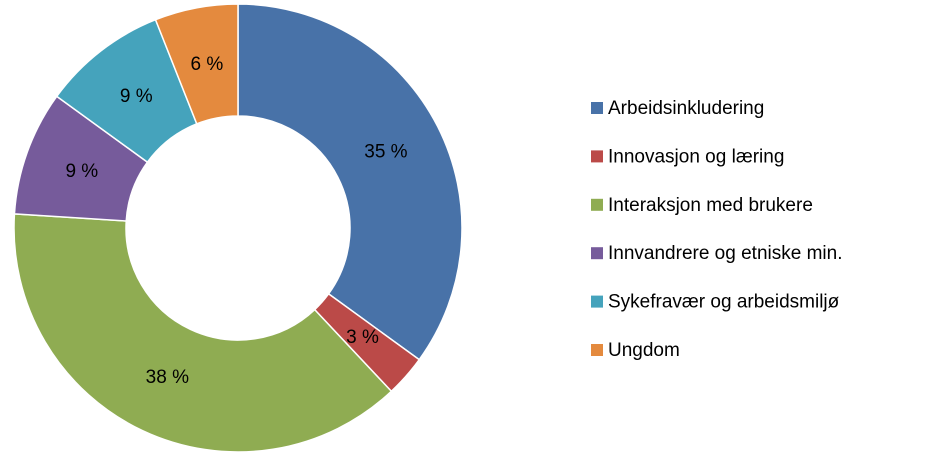 Image resolution: width=926 pixels, height=452 pixels. I want to click on donut-slice, so click(196, 64).